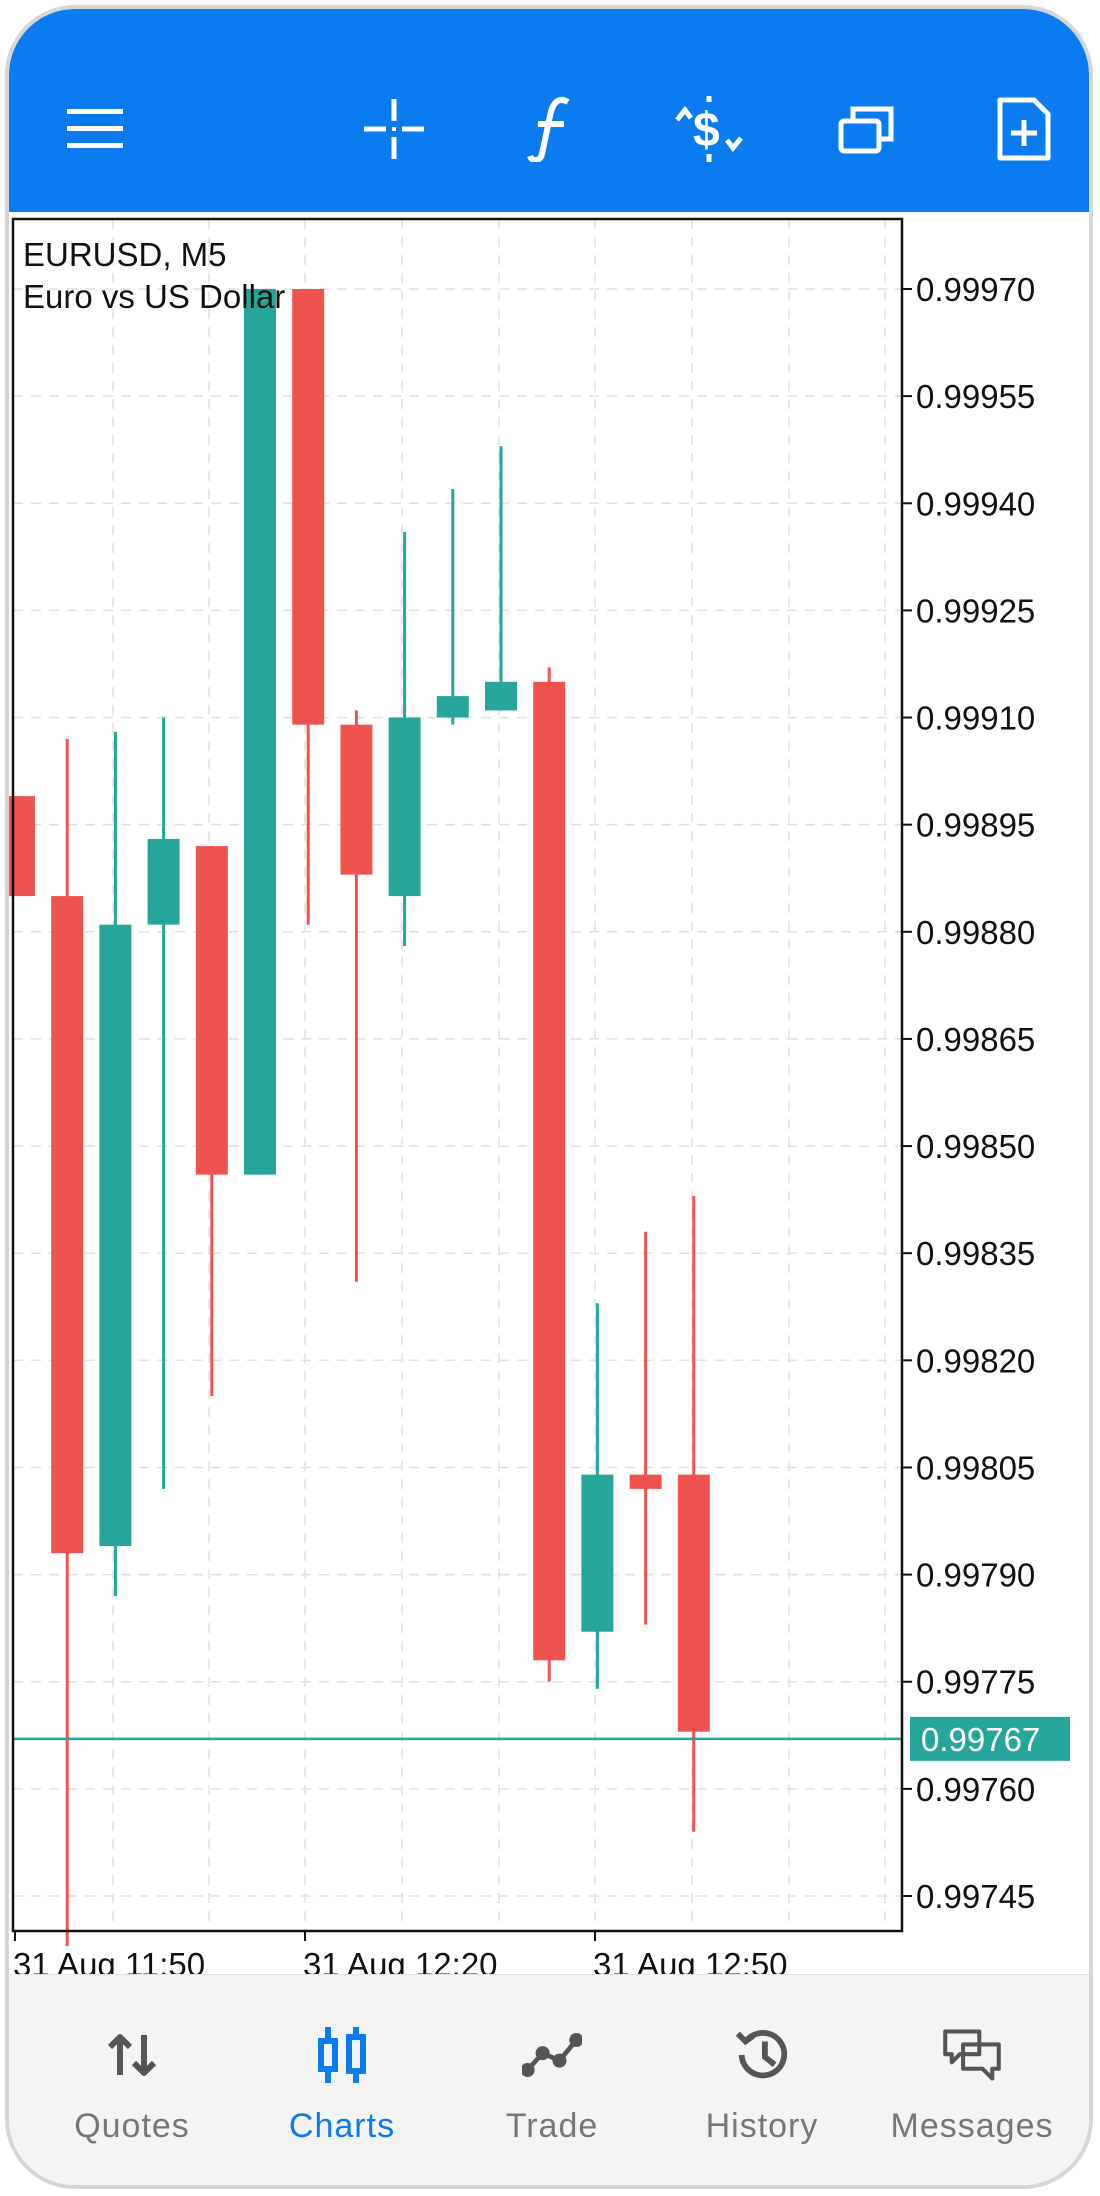  I want to click on nav-history: History, so click(762, 2080).